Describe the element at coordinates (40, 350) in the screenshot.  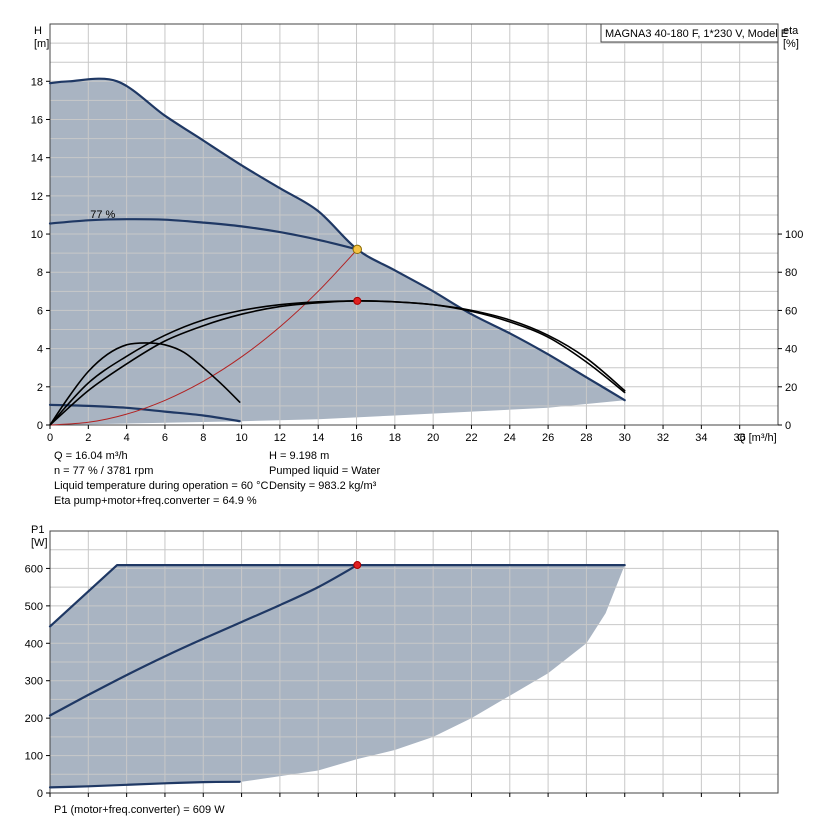
I see `y-tick-label: 4` at that location.